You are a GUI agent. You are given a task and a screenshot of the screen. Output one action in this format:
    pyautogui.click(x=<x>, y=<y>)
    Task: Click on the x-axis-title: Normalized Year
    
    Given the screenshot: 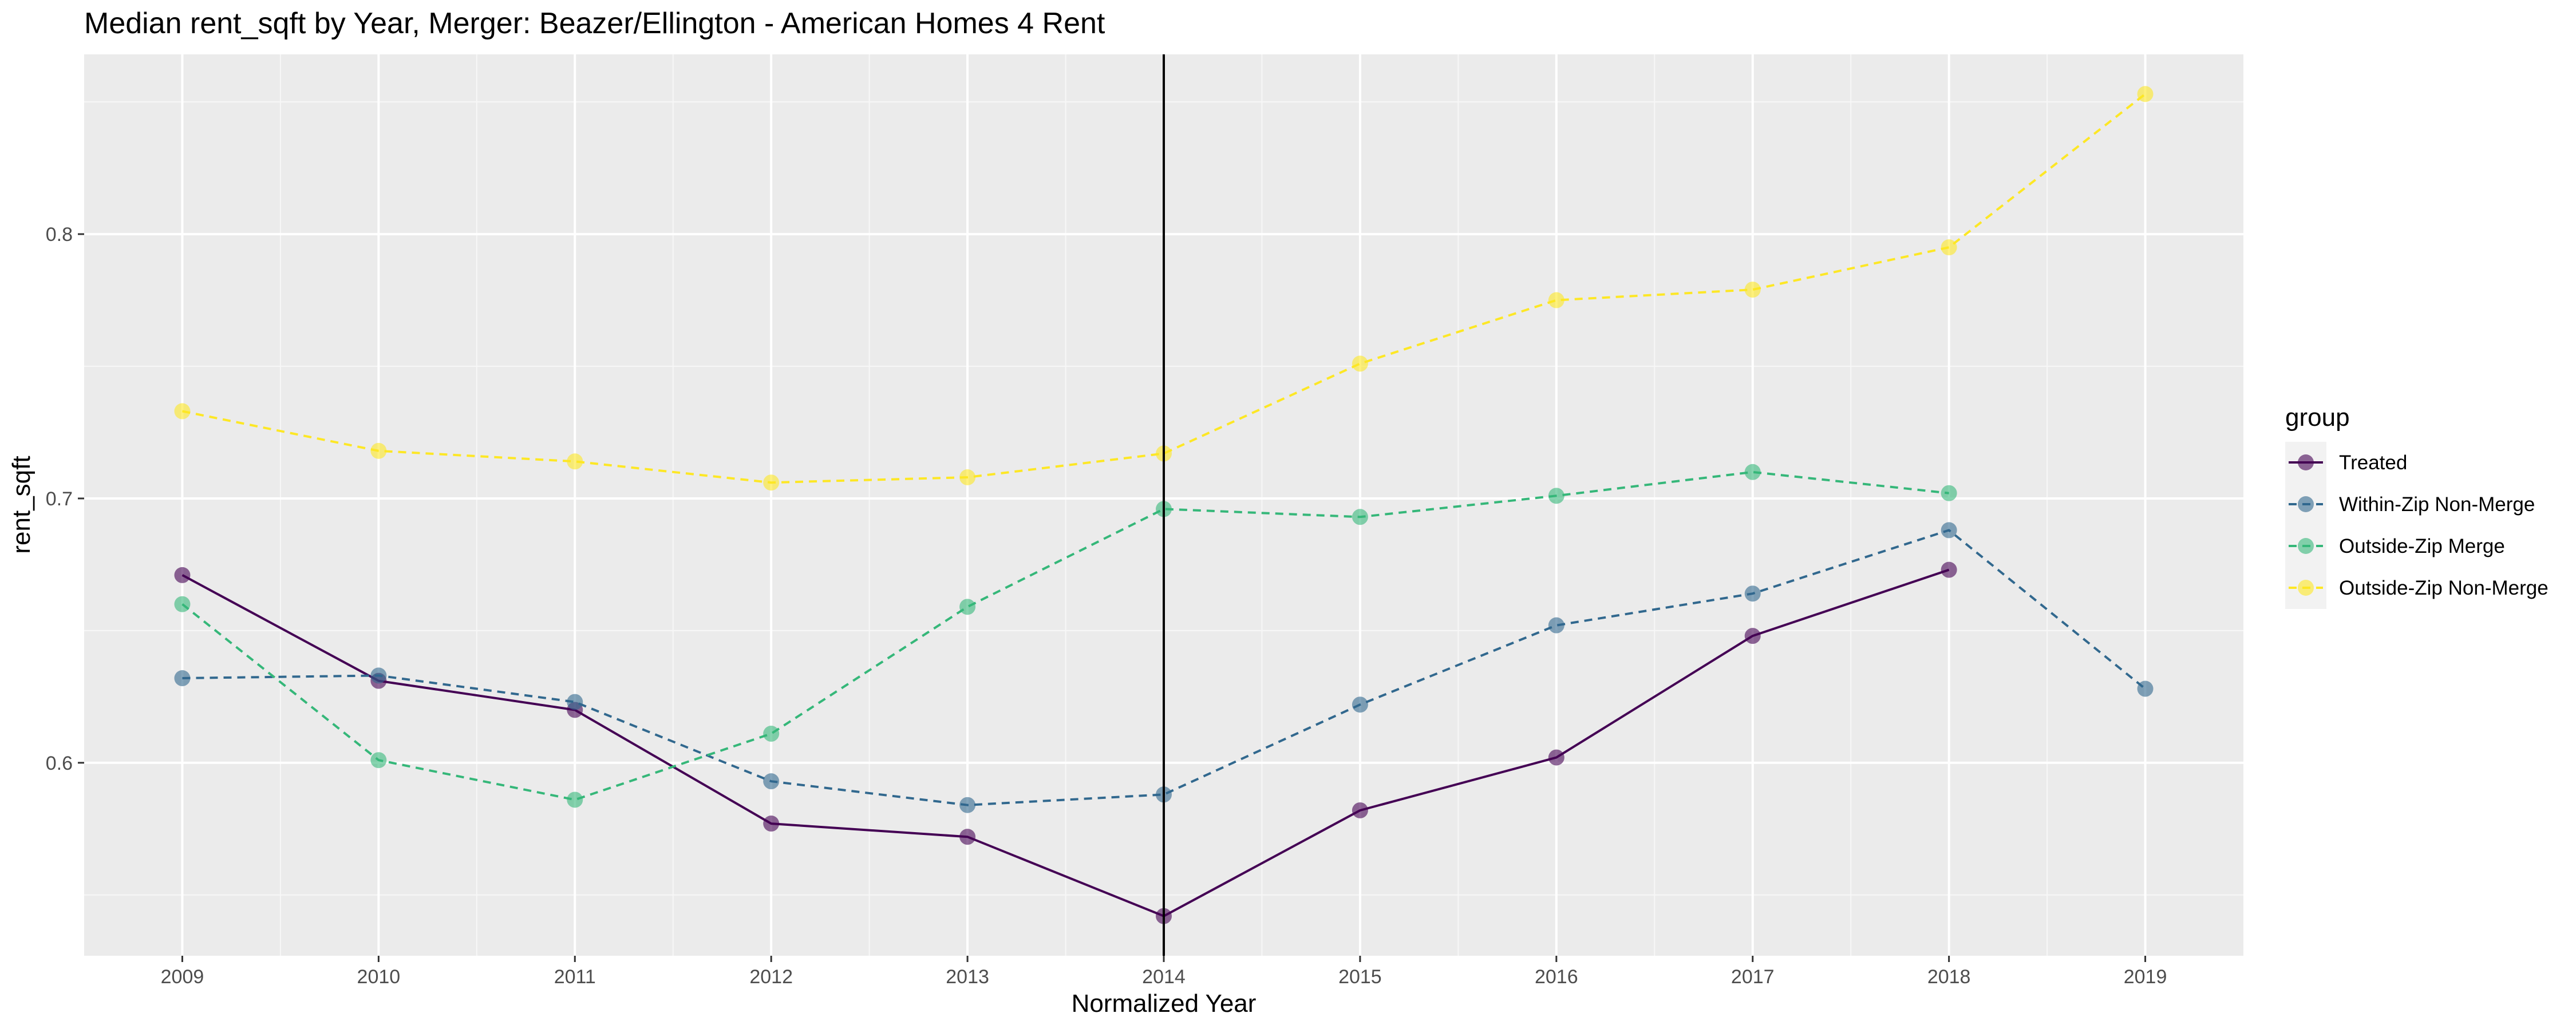 What is the action you would take?
    pyautogui.click(x=1164, y=1004)
    